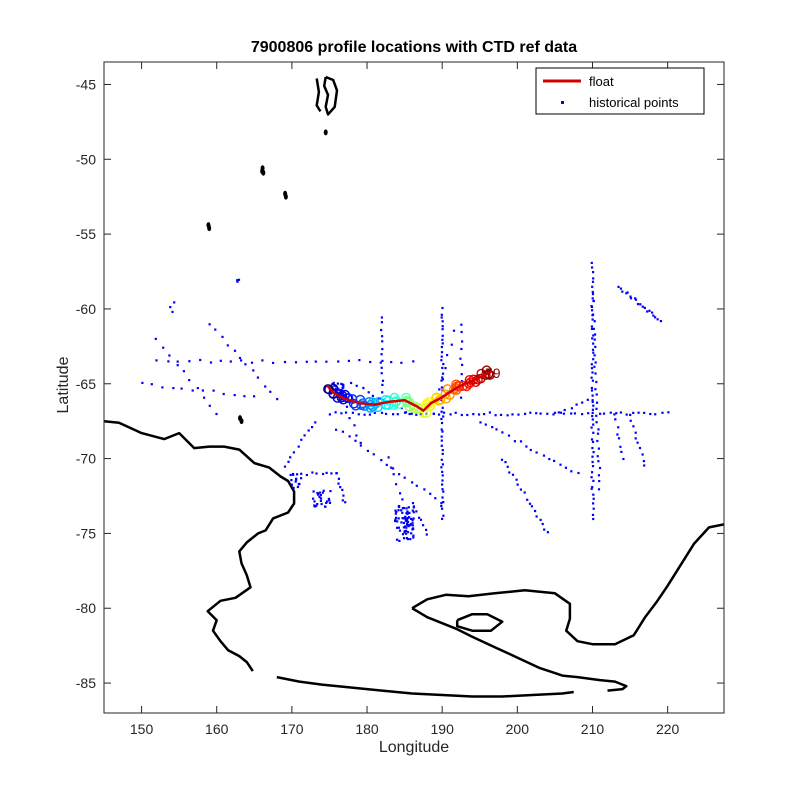 This screenshot has width=800, height=800. Describe the element at coordinates (414, 747) in the screenshot. I see `x-axis-label: Longitude` at that location.